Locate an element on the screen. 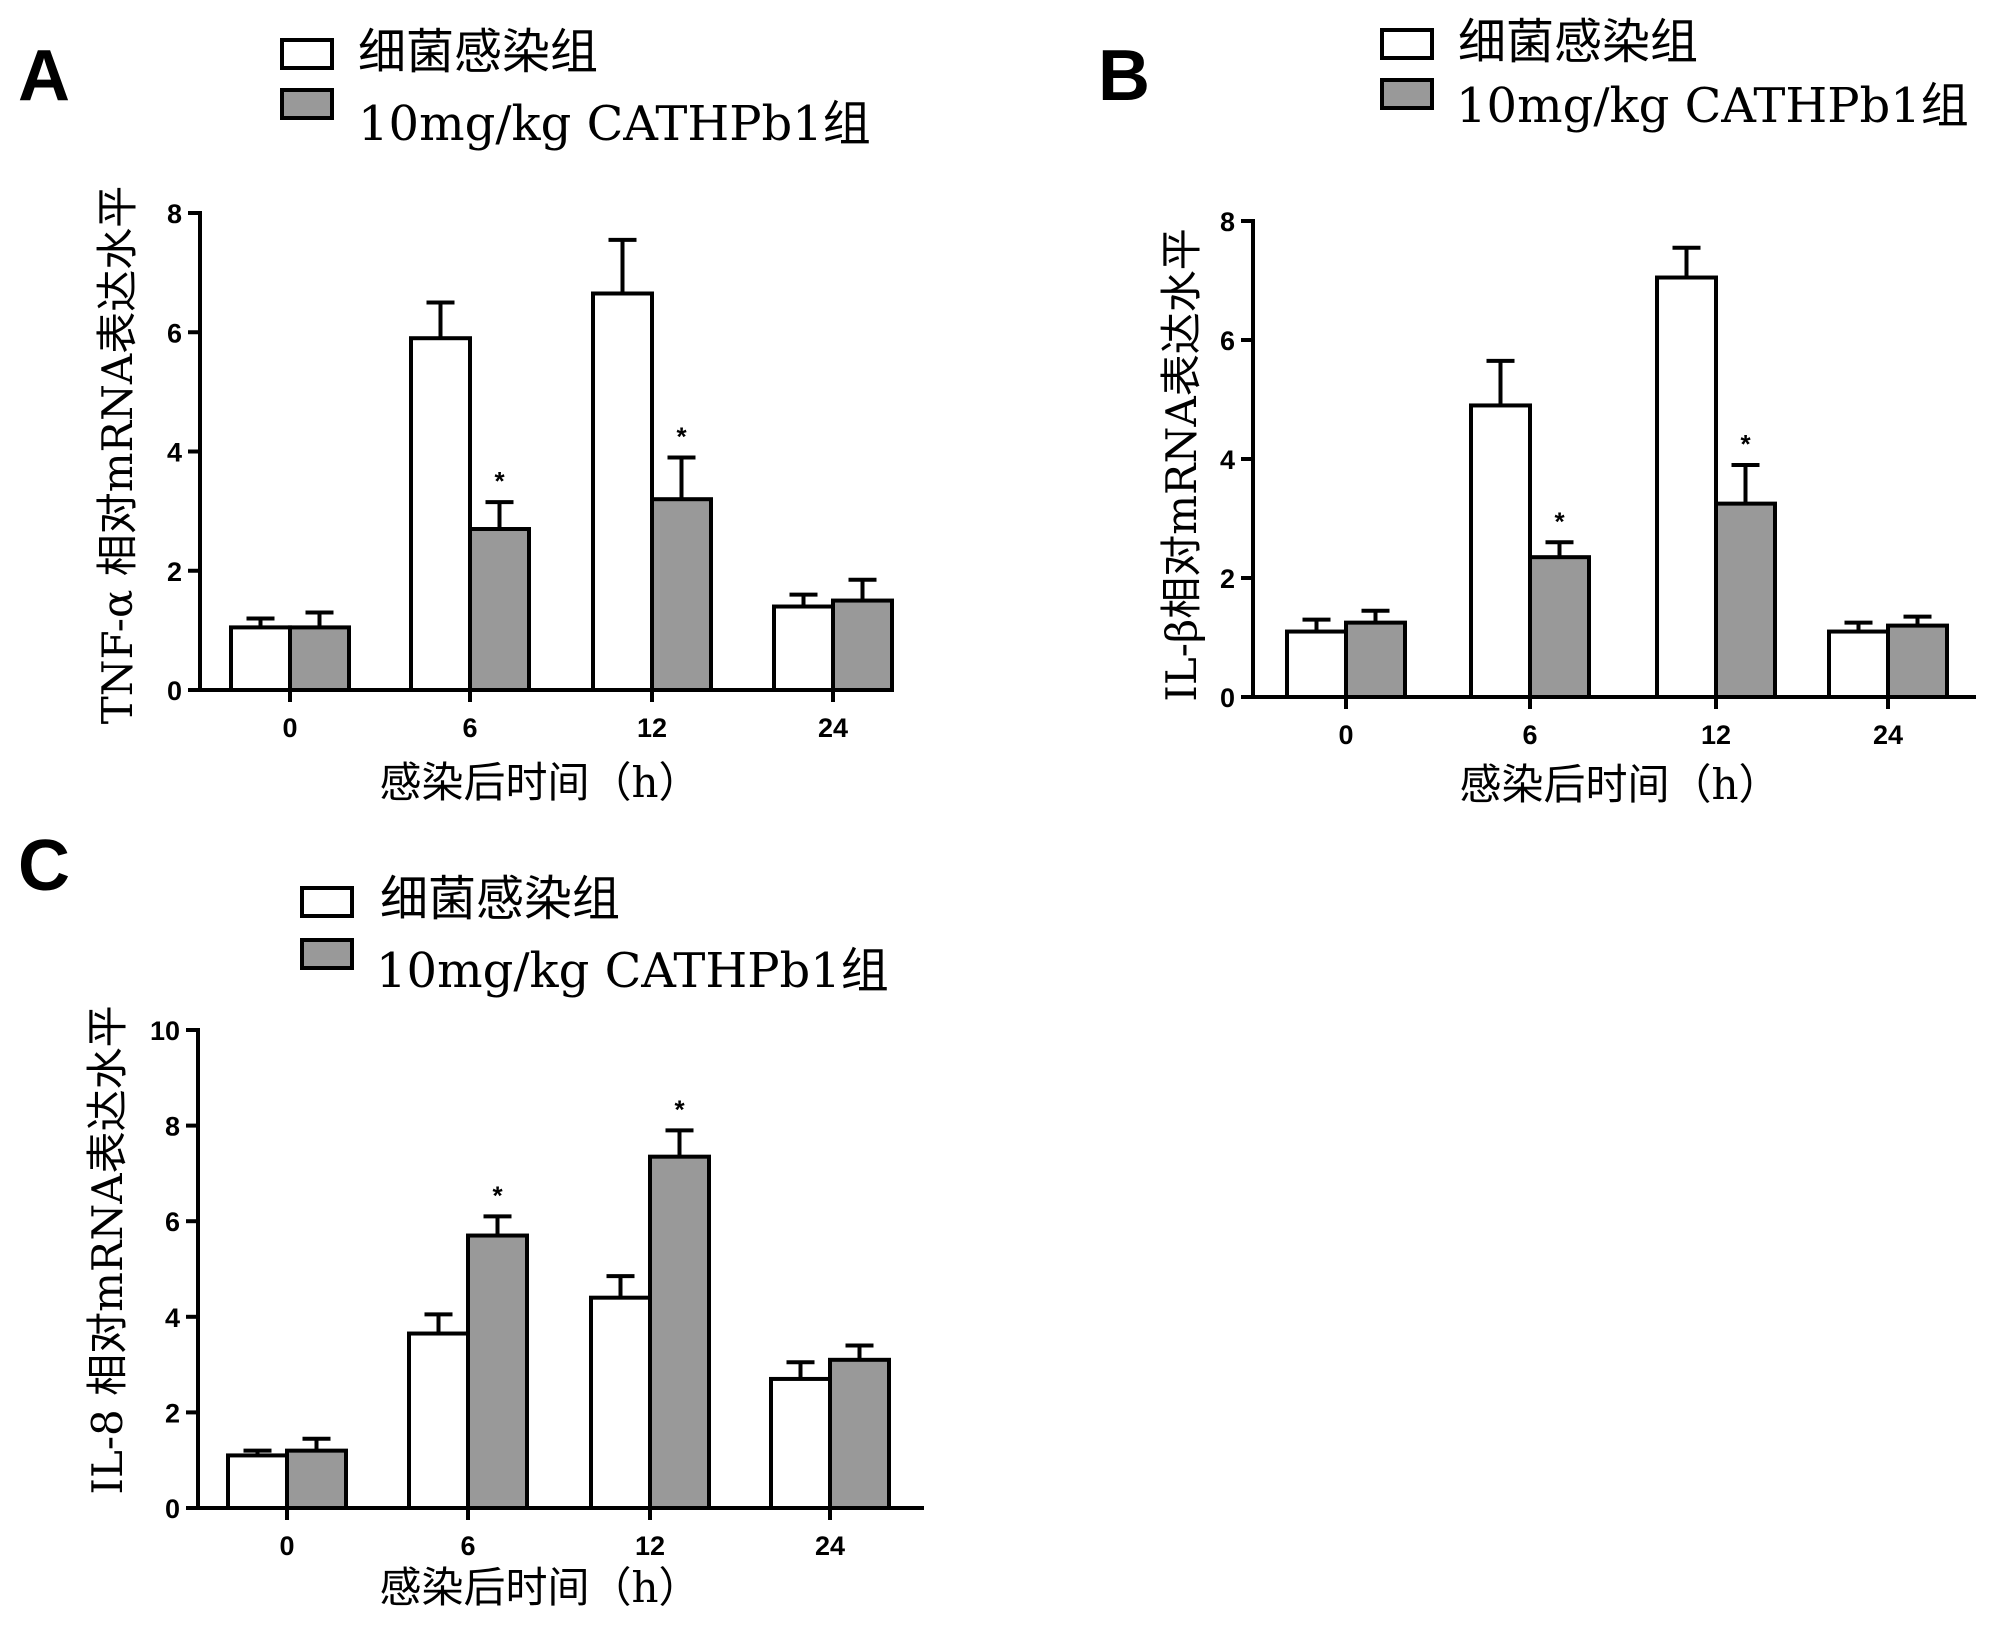 The image size is (1998, 1634). panel-letter: A is located at coordinates (44, 76).